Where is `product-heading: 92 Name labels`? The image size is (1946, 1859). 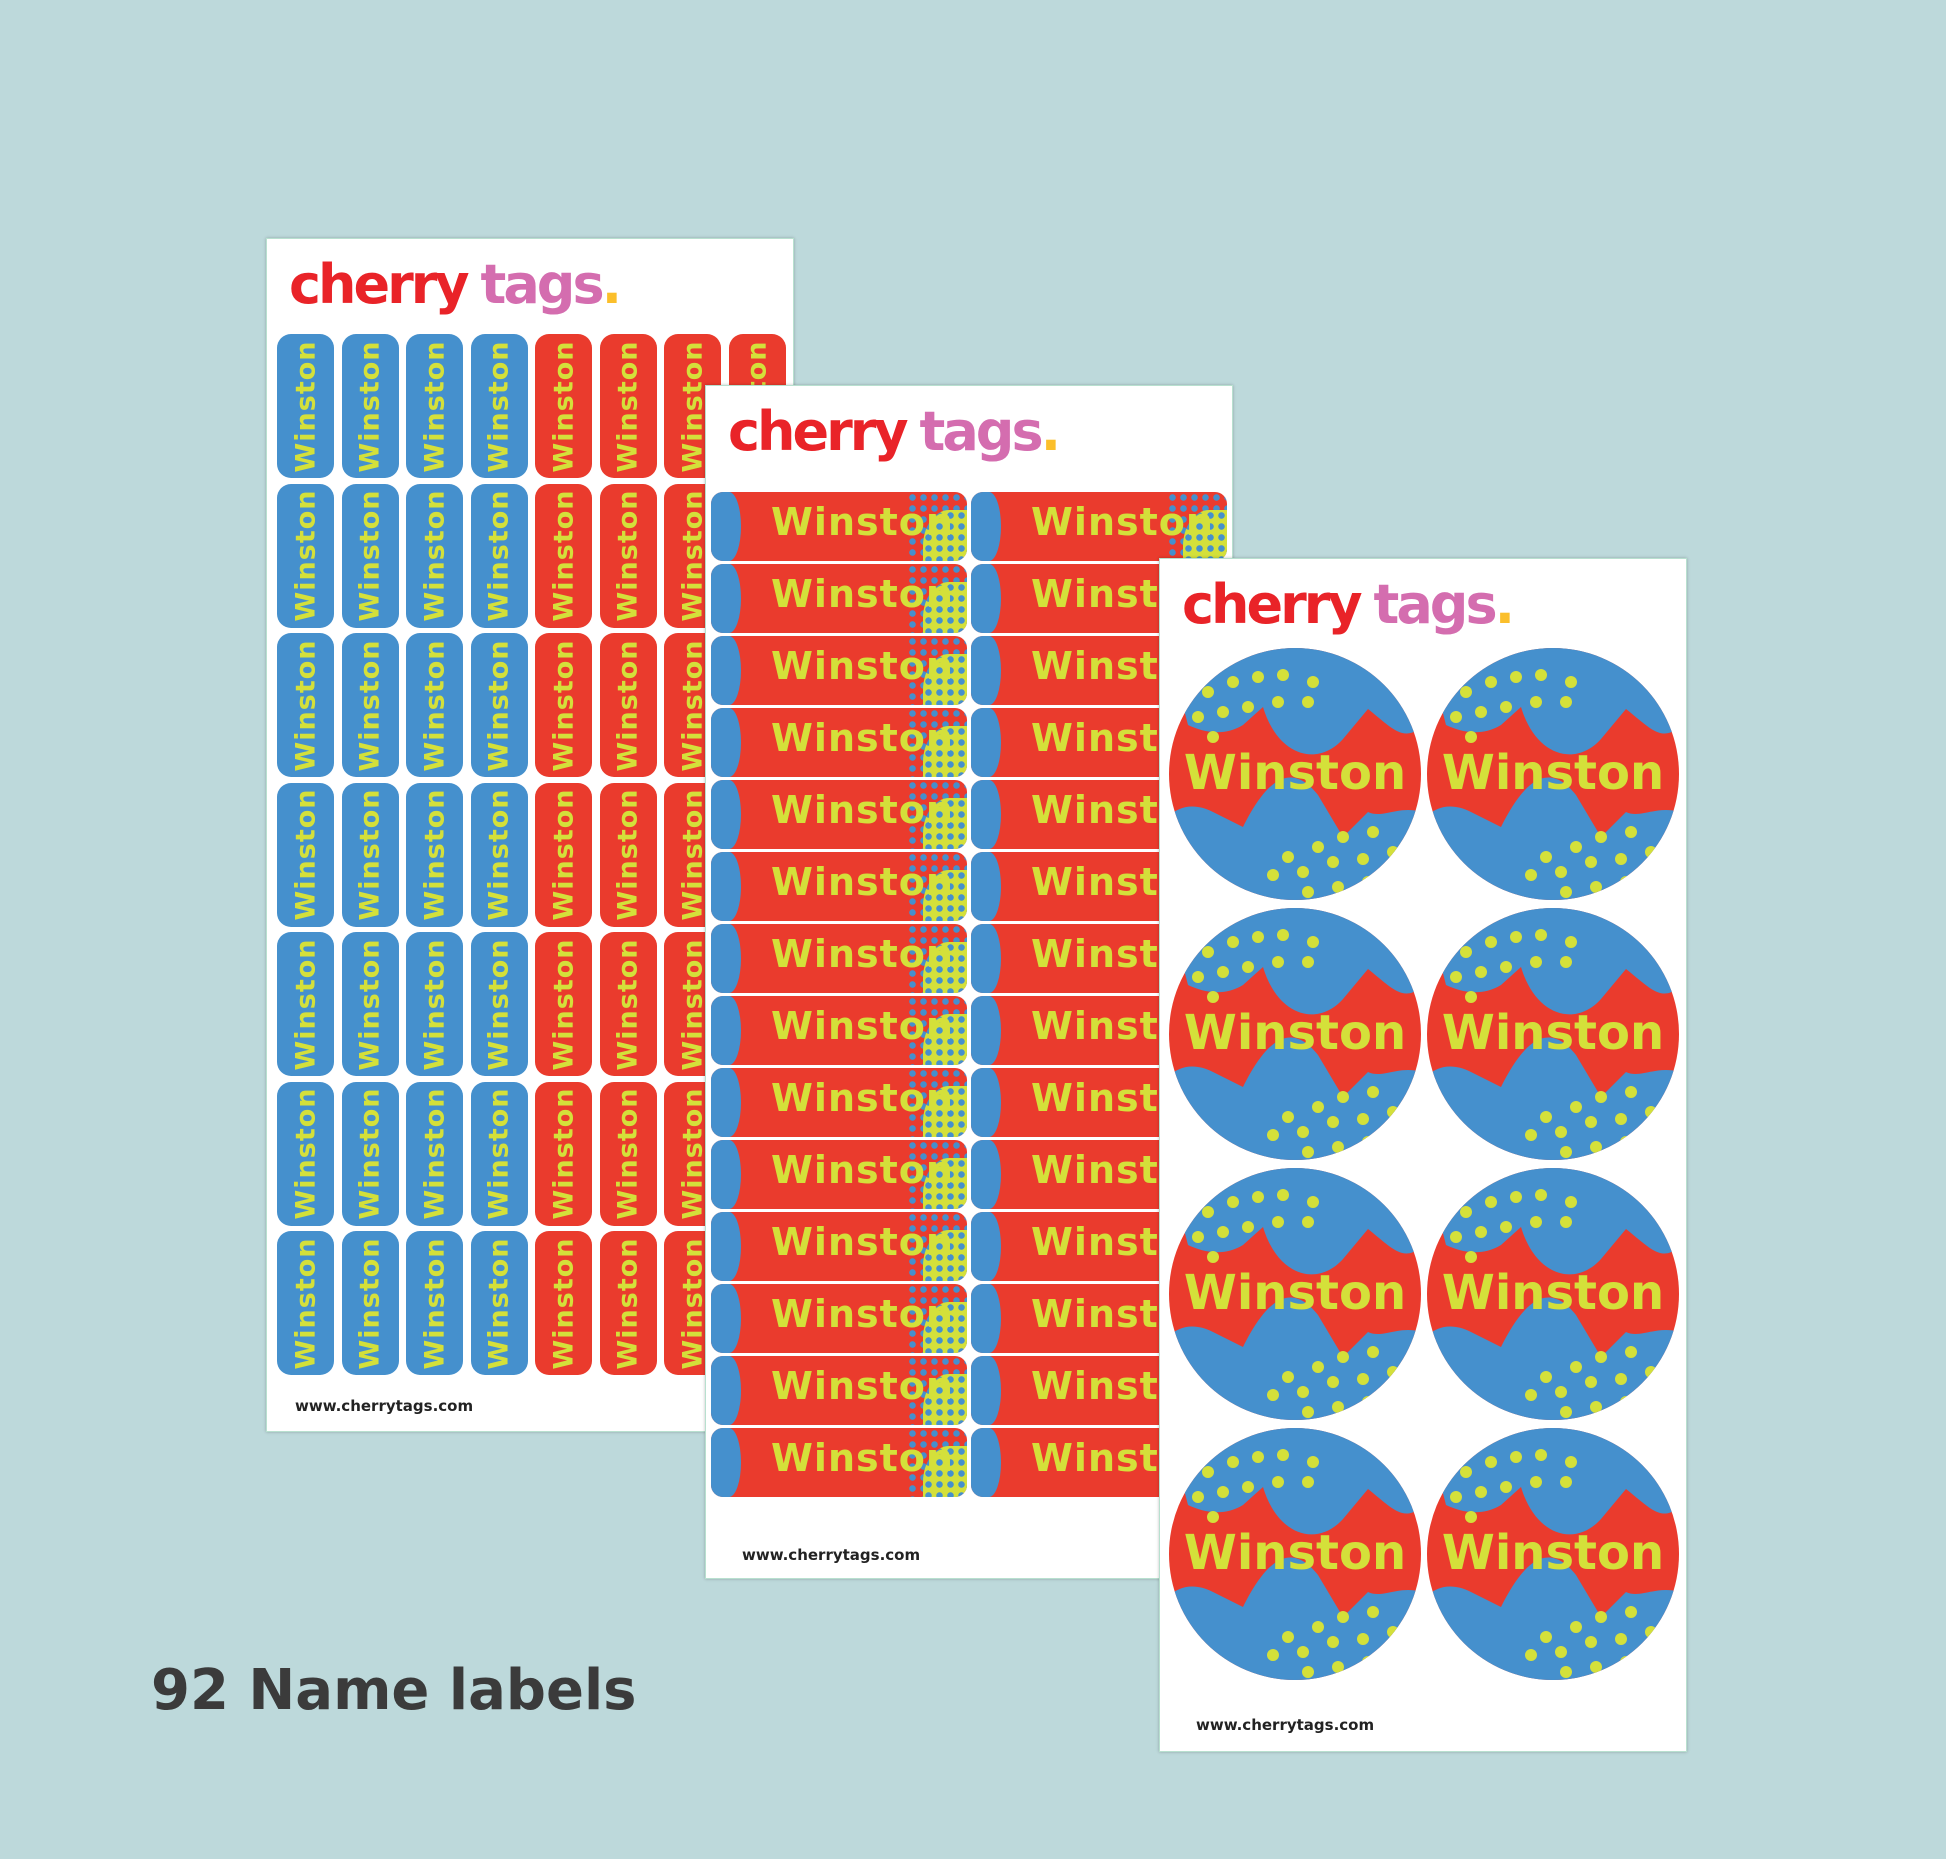
product-heading: 92 Name labels is located at coordinates (394, 1690).